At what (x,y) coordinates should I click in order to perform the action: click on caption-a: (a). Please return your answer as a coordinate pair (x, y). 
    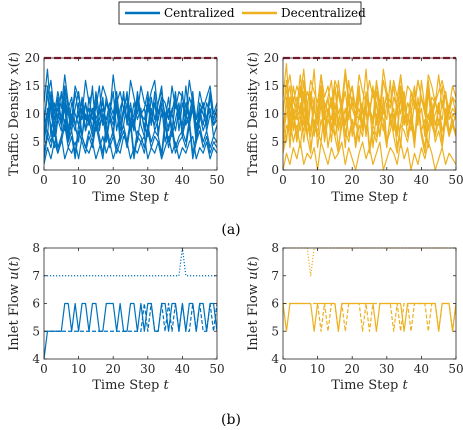
    Looking at the image, I should click on (230, 230).